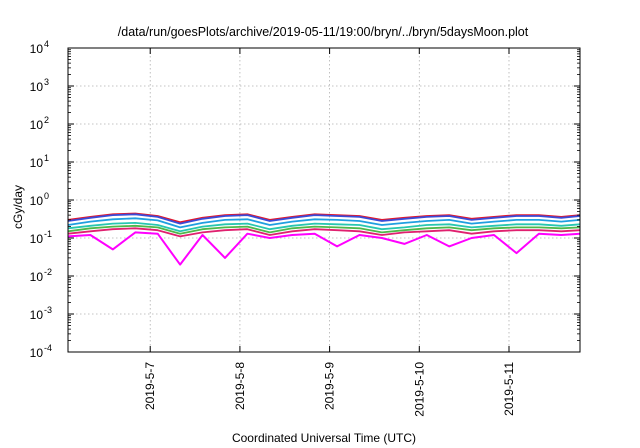 The height and width of the screenshot is (448, 640). I want to click on y-tick-exponent: 1, so click(46, 158).